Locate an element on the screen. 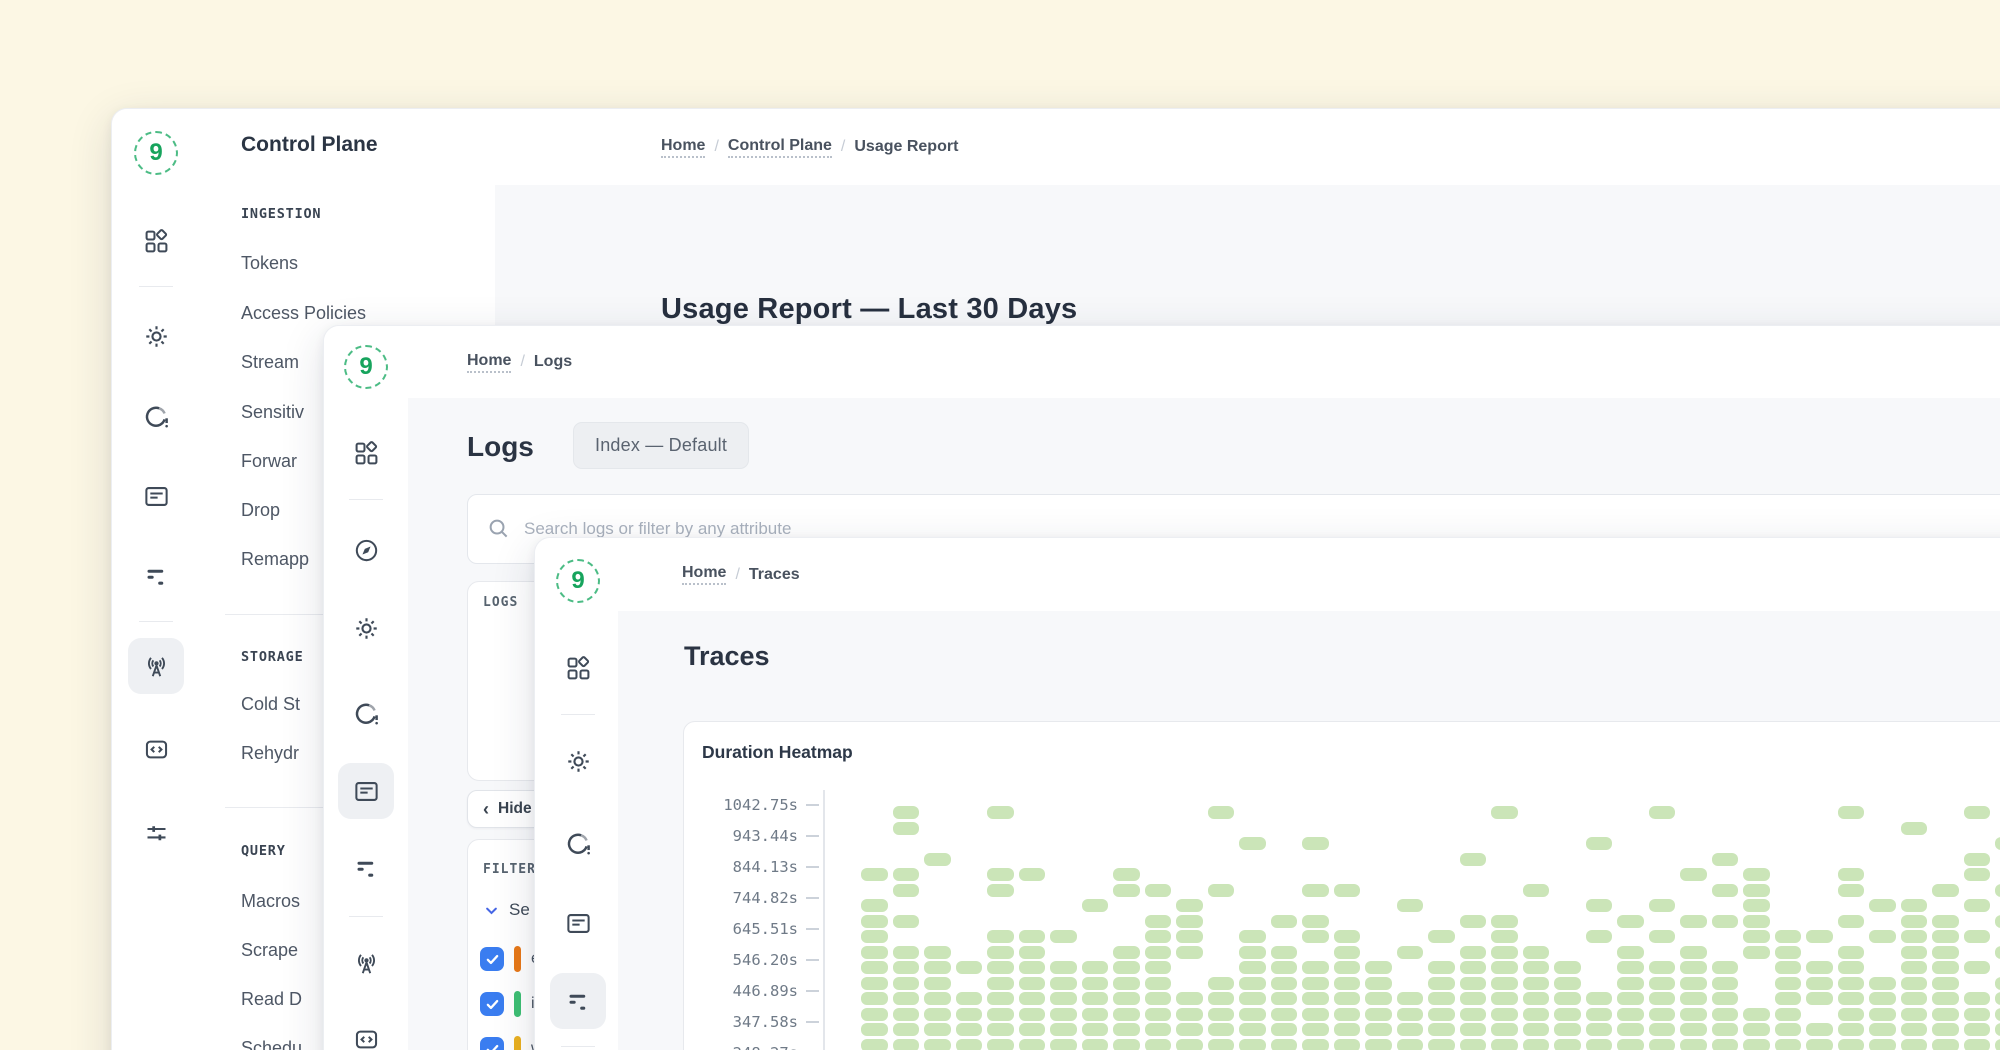 The image size is (2000, 1050). nav-item: Remapp is located at coordinates (275, 559).